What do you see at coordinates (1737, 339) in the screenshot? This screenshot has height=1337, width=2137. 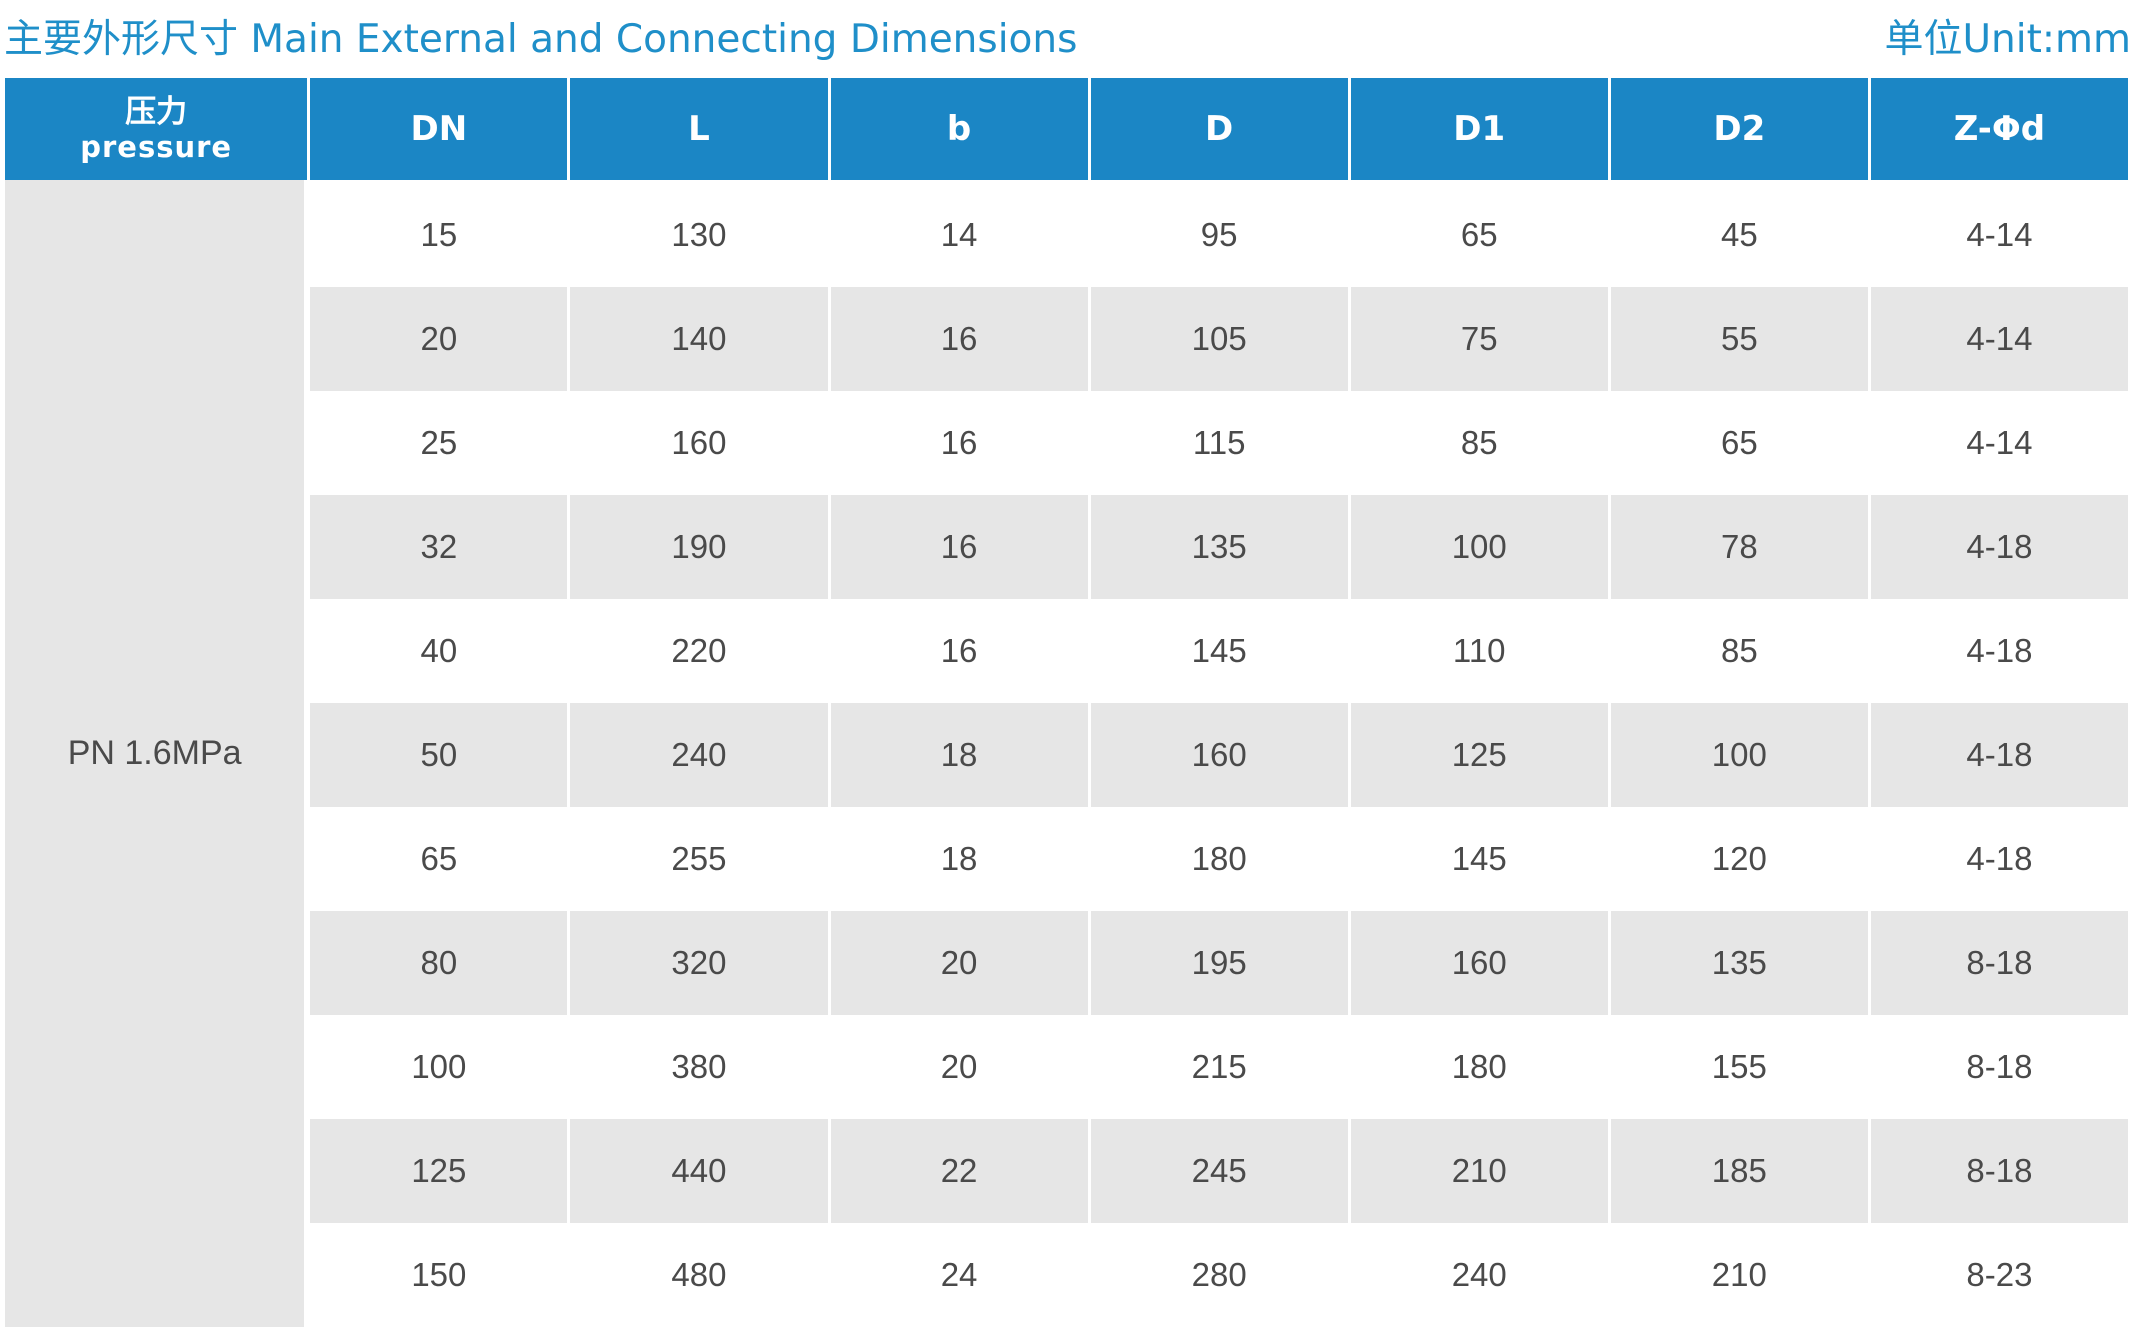 I see `cell-d2: 55` at bounding box center [1737, 339].